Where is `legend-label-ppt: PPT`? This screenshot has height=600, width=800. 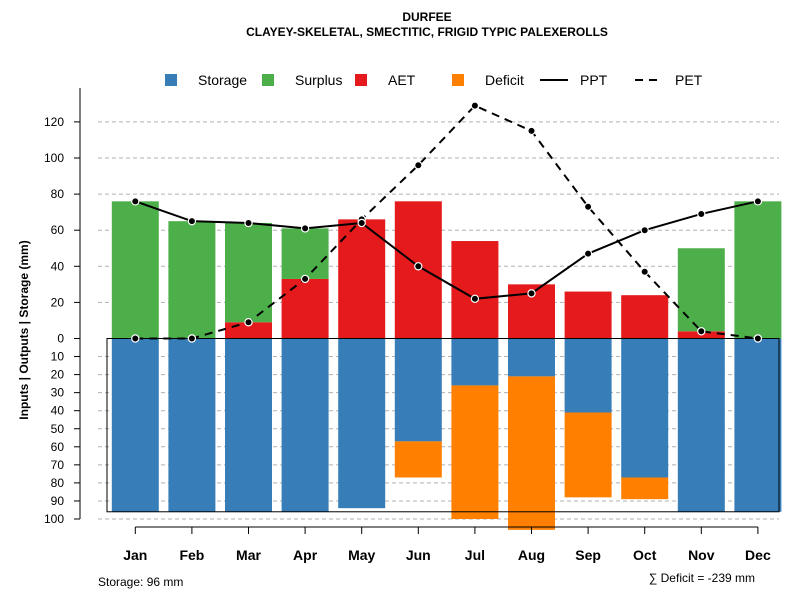 legend-label-ppt: PPT is located at coordinates (594, 80).